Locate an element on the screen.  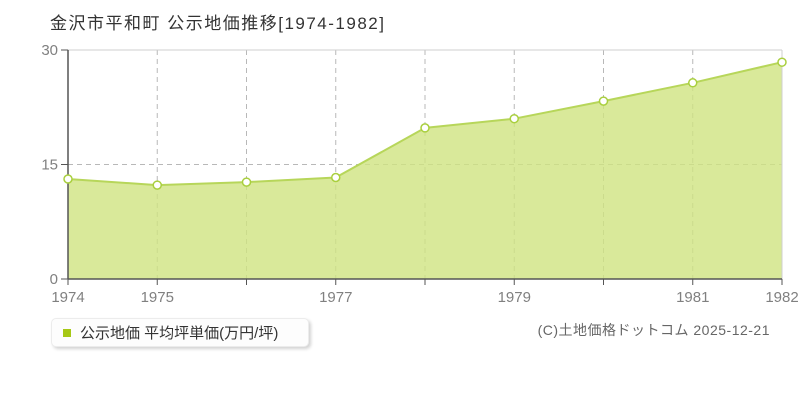
legend-label: 公示地価 平均坪単価(万円/坪) is located at coordinates (179, 333).